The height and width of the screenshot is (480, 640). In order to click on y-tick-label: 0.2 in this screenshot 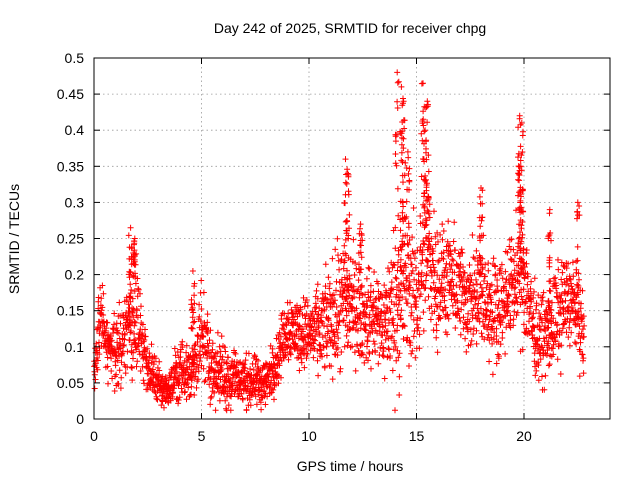, I will do `click(75, 275)`.